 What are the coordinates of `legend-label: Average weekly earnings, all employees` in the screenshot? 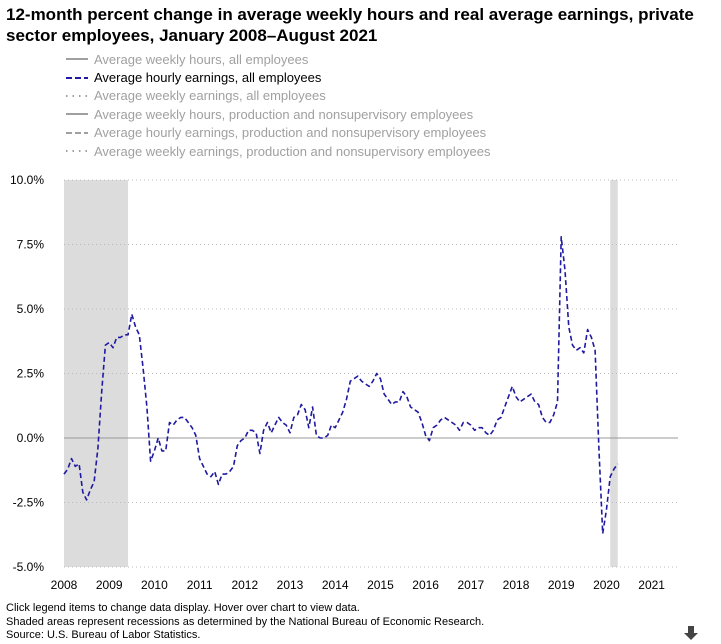 It's located at (210, 96).